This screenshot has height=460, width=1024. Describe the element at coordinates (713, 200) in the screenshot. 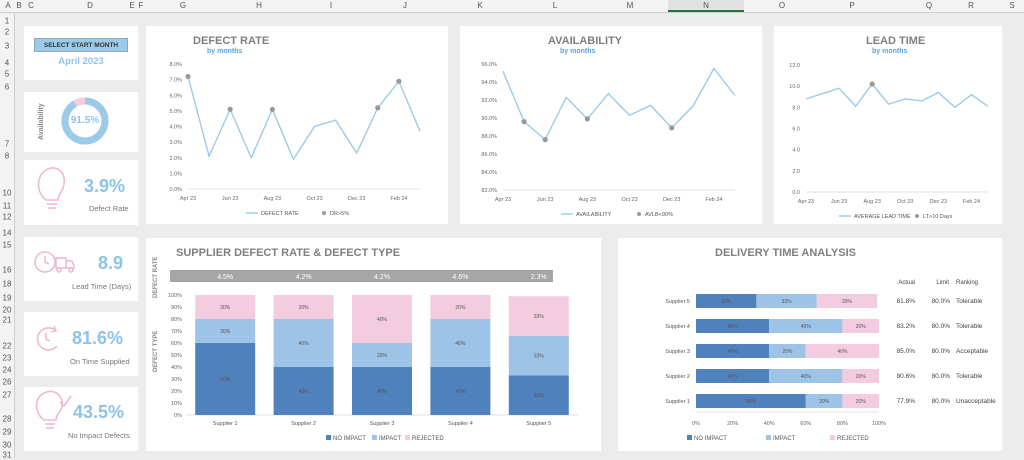

I see `chart1-xtick: Feb 24` at that location.